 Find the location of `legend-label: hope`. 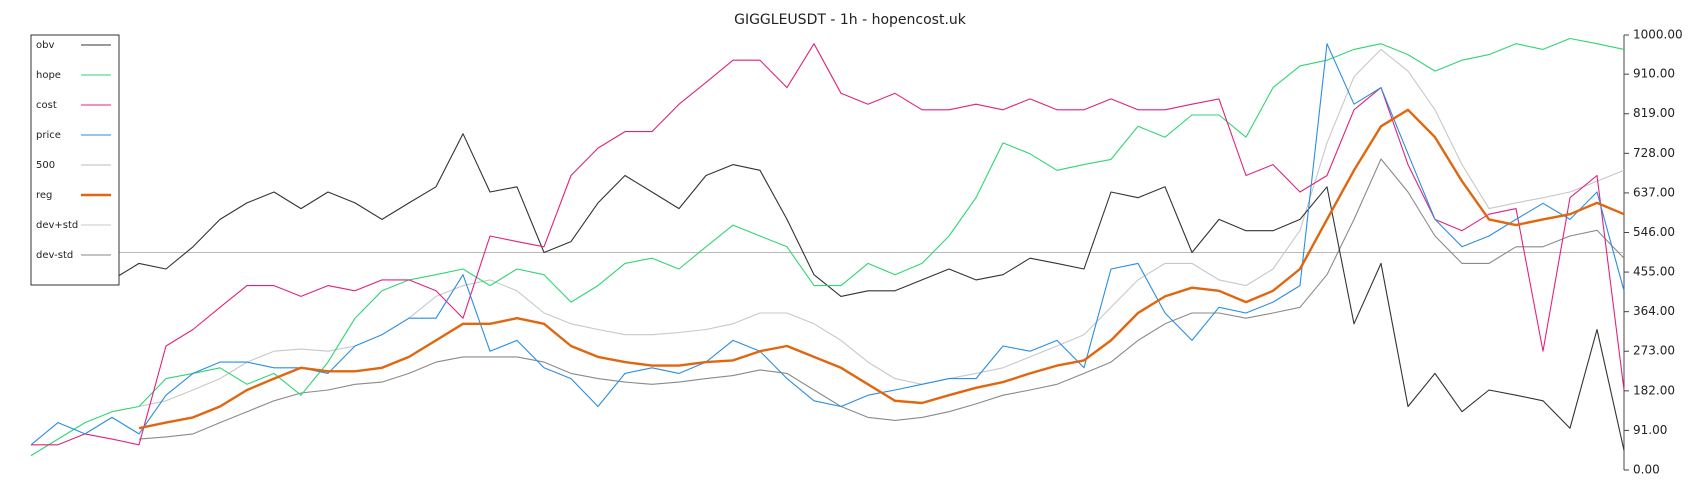

legend-label: hope is located at coordinates (48, 75).